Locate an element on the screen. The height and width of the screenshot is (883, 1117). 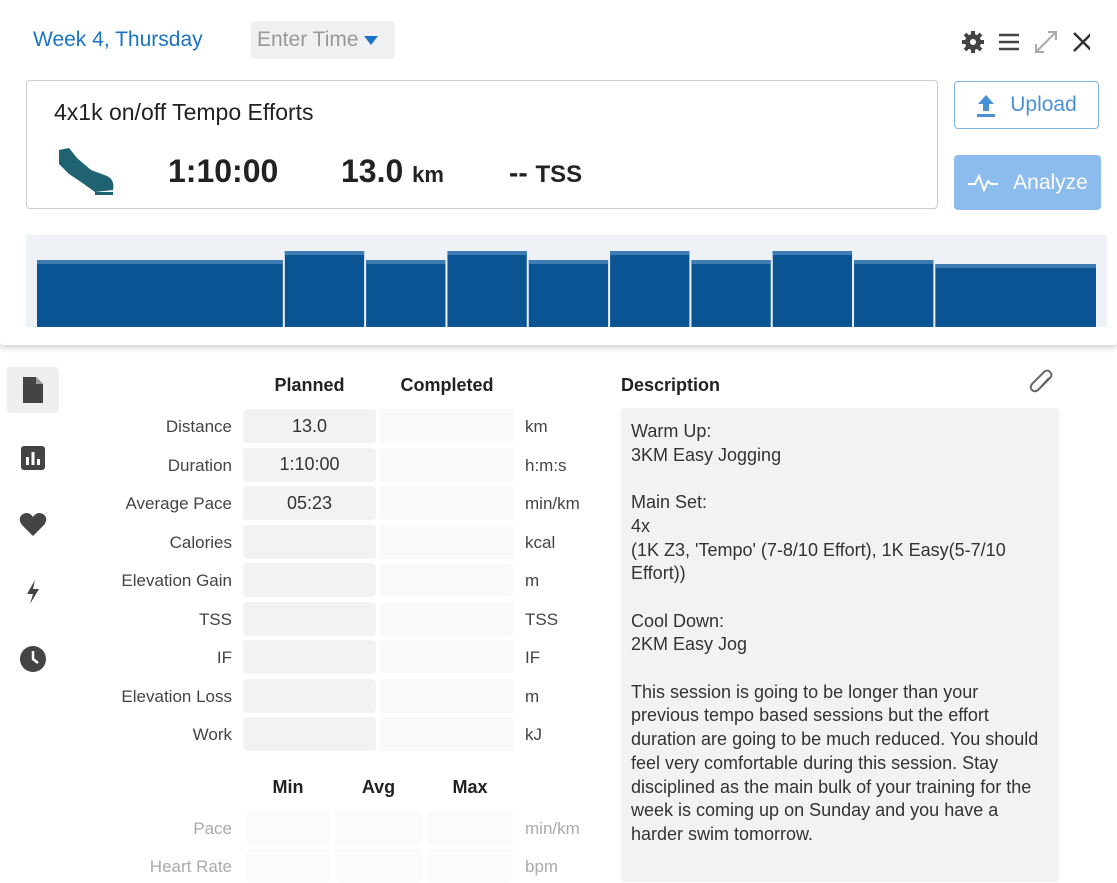
metric-label: Calories is located at coordinates (200, 542).